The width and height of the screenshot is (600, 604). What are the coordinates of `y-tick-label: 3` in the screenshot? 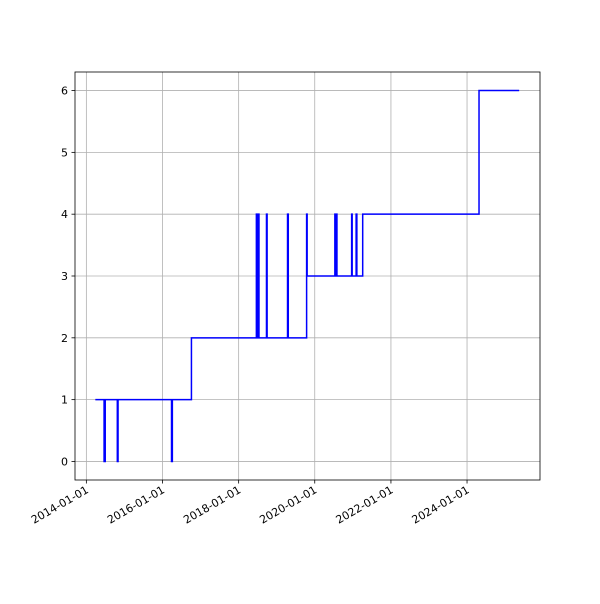 It's located at (64, 276).